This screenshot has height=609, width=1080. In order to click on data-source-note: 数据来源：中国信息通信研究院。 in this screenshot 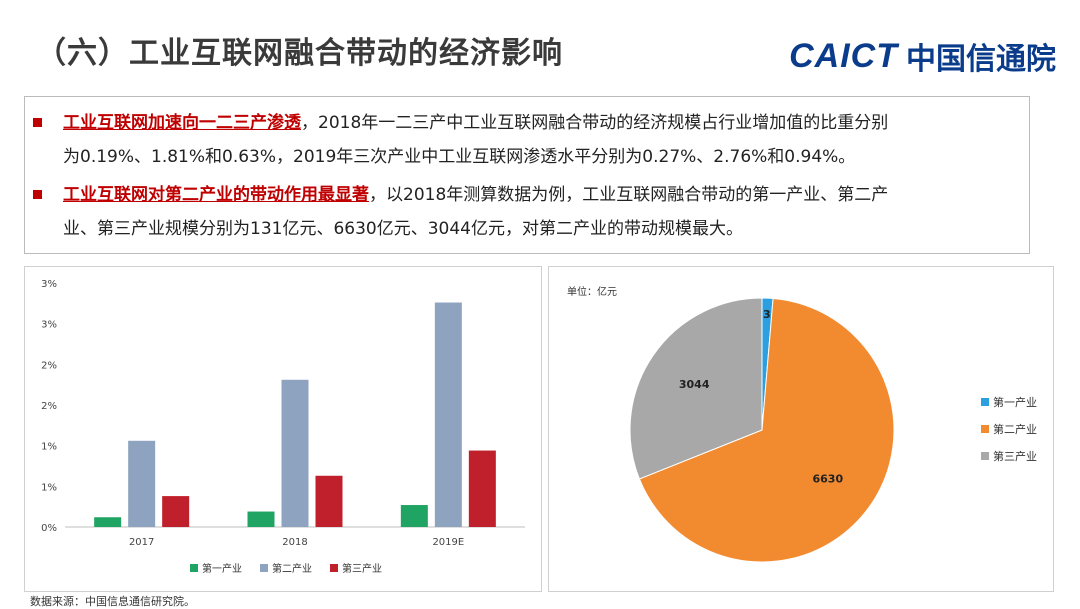, I will do `click(112, 601)`.